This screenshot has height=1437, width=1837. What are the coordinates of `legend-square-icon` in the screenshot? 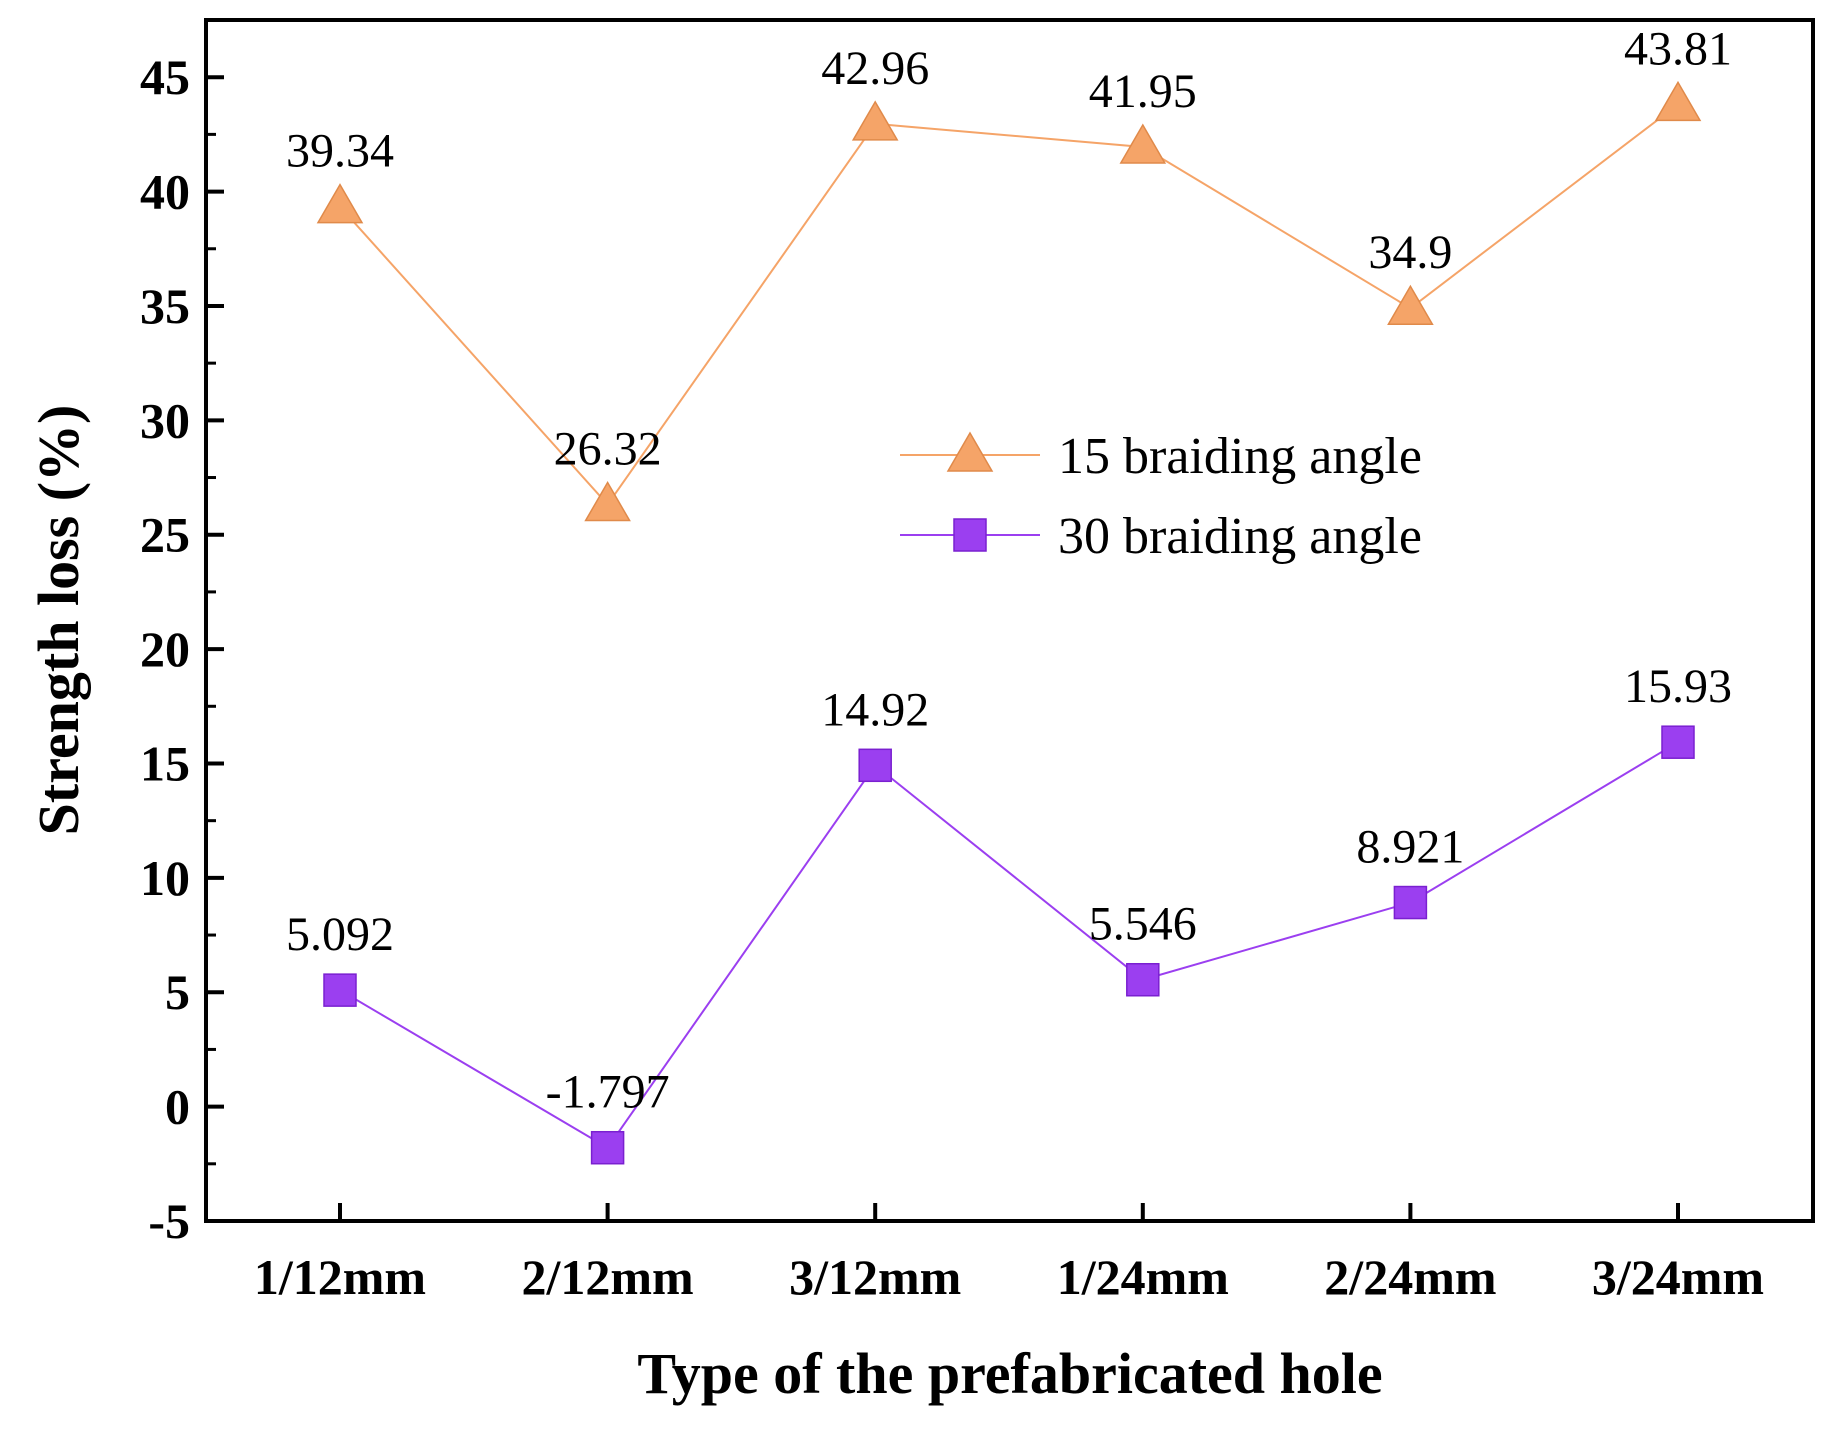 It's located at (970, 535).